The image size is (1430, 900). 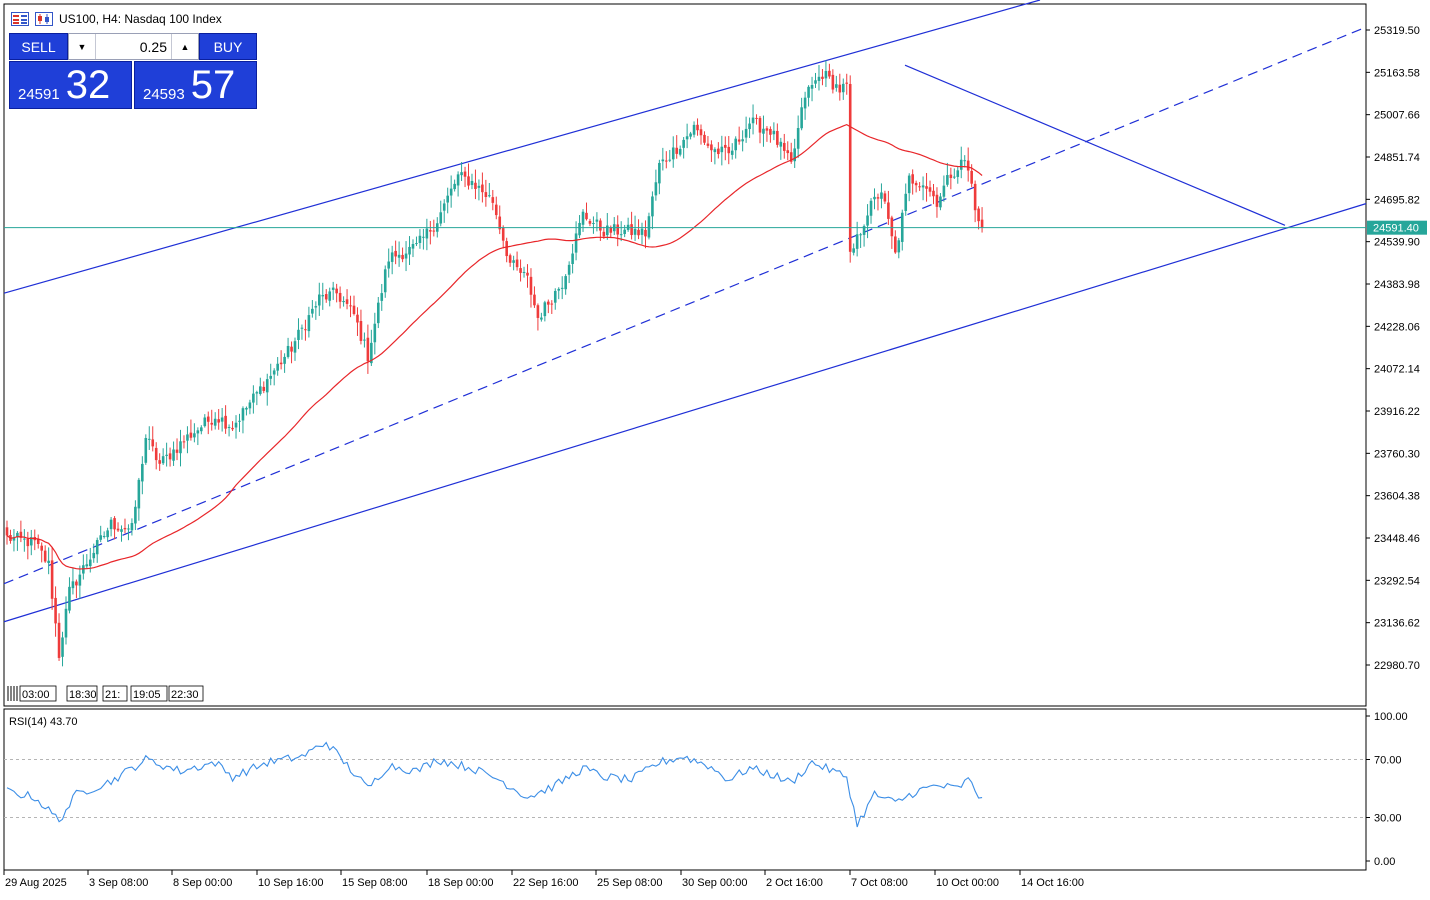 What do you see at coordinates (228, 46) in the screenshot?
I see `buy-button: BUY` at bounding box center [228, 46].